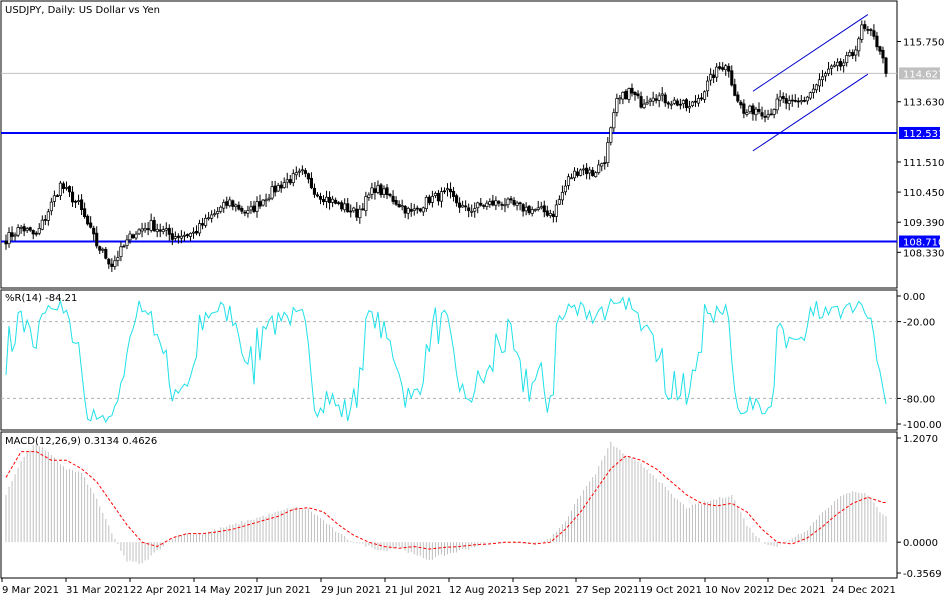  Describe the element at coordinates (919, 132) in the screenshot. I see `level-tag-0-box` at that location.